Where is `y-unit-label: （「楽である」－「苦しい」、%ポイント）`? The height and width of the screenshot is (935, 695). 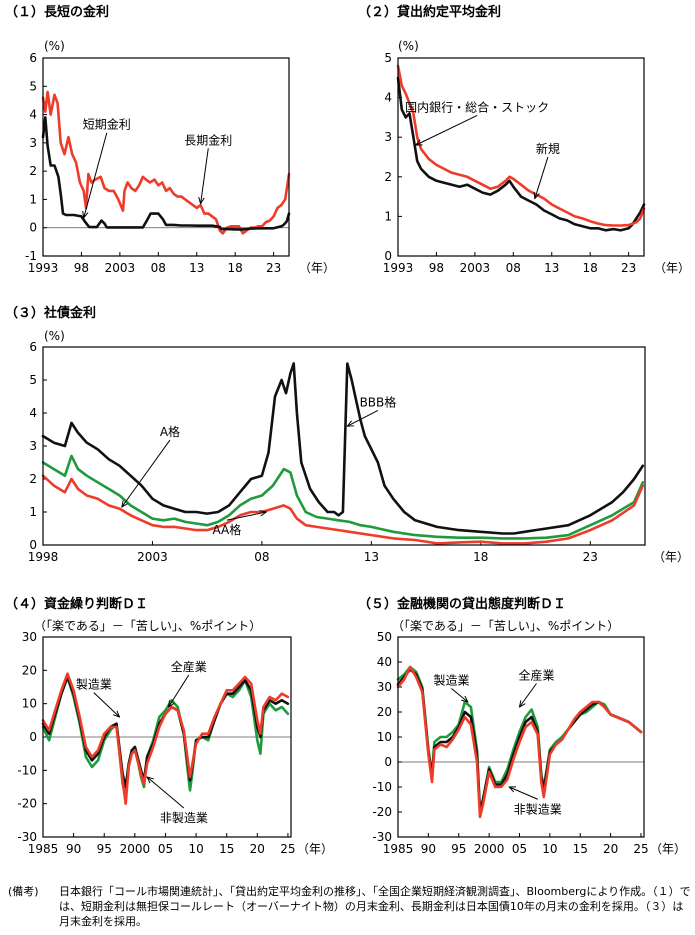 y-unit-label: （「楽である」－「苦しい」、%ポイント） is located at coordinates (505, 626).